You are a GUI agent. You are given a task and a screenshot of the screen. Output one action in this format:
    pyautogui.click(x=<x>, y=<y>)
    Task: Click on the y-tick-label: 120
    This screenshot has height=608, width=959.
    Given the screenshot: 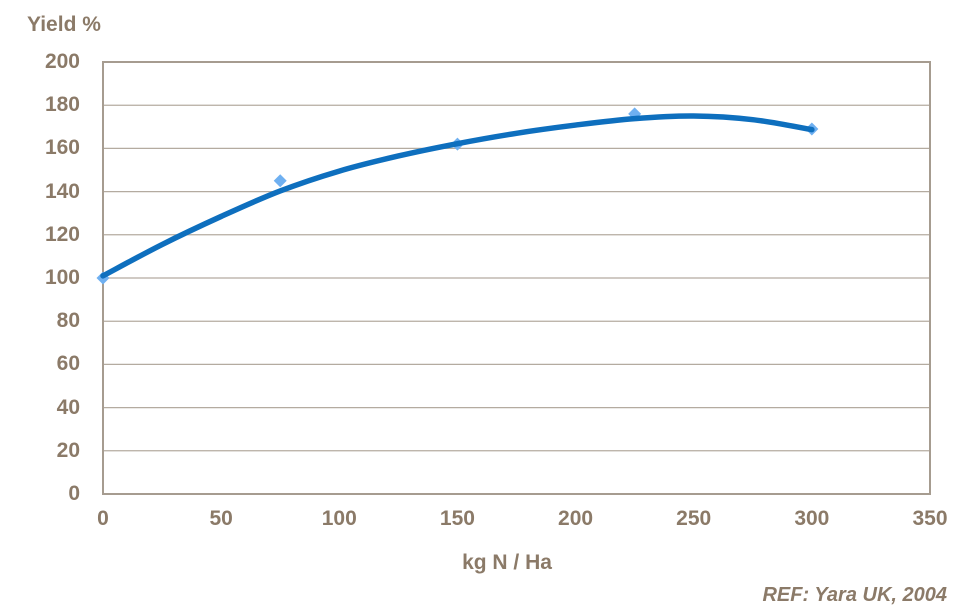 What is the action you would take?
    pyautogui.click(x=62, y=234)
    